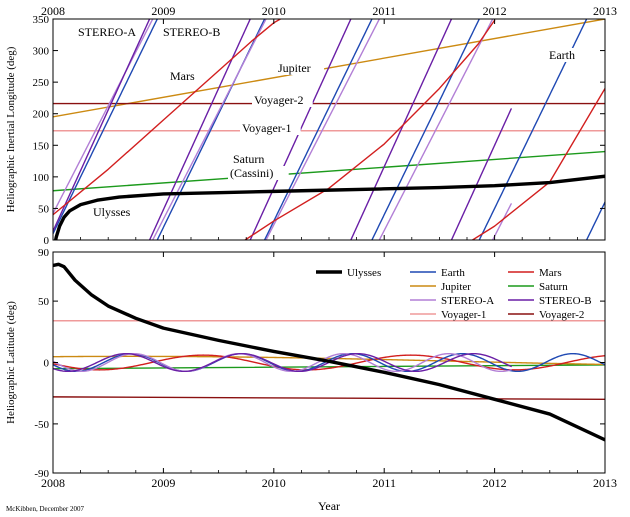  What do you see at coordinates (41, 83) in the screenshot?
I see `y-tick-label: 250` at bounding box center [41, 83].